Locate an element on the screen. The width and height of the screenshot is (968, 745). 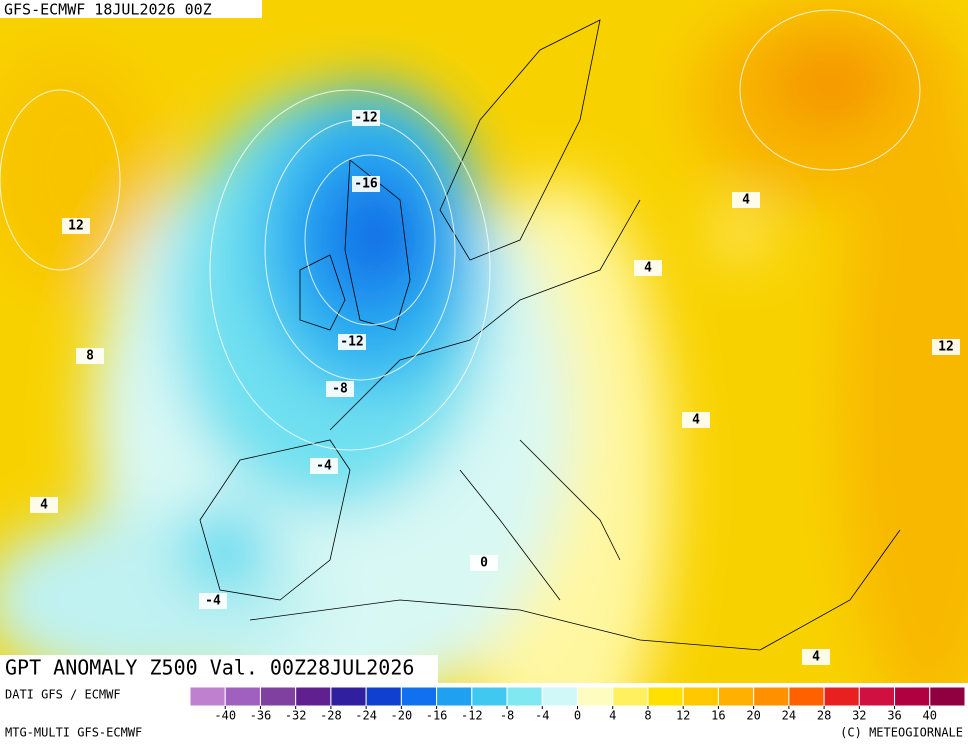
colorbar-tick-label: 8 is located at coordinates (647, 716).